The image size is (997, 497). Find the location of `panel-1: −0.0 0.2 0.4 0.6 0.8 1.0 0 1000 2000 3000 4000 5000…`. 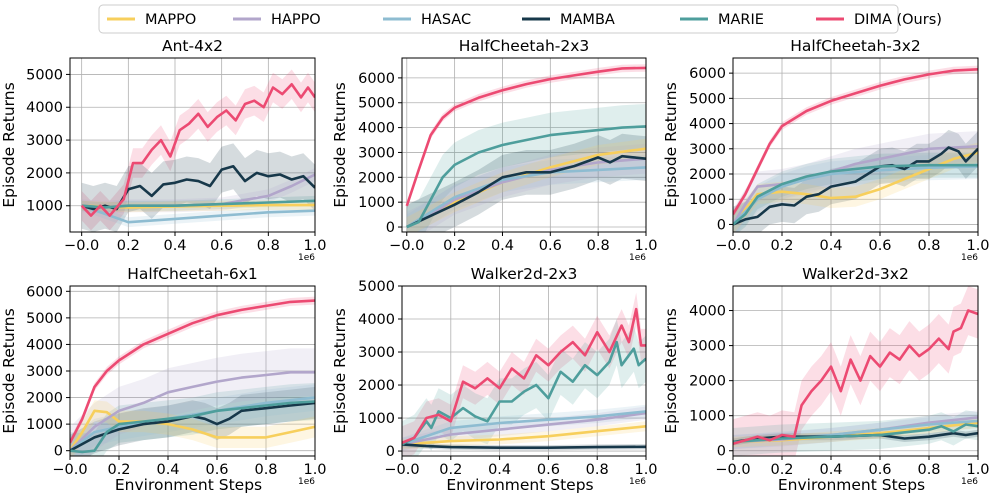

panel-1: −0.0 0.2 0.4 0.6 0.8 1.0 0 1000 2000 3000 4000 5000… is located at coordinates (494, 150).